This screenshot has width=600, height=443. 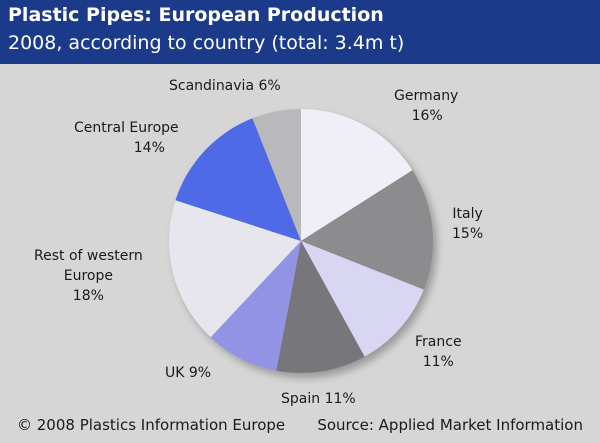 I want to click on pie-slice-france, so click(x=362, y=299).